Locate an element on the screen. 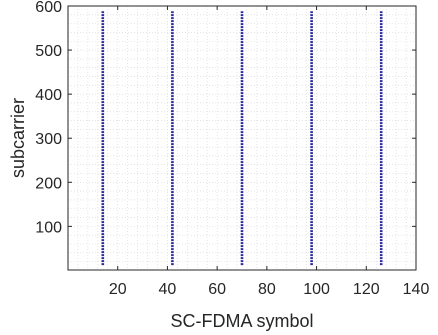  x-tick-label: 40 is located at coordinates (168, 289).